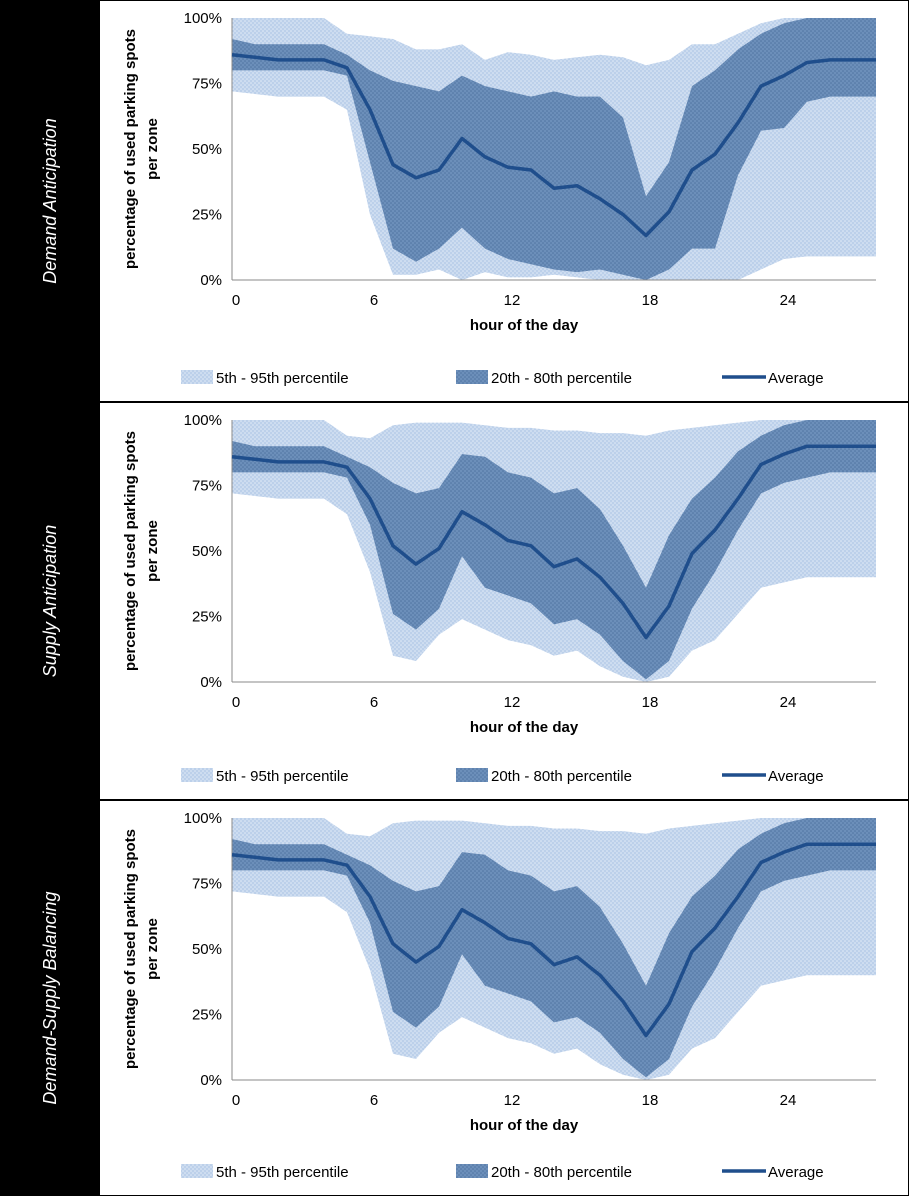  I want to click on panel-label: Demand-Supply Balancing, so click(50, 997).